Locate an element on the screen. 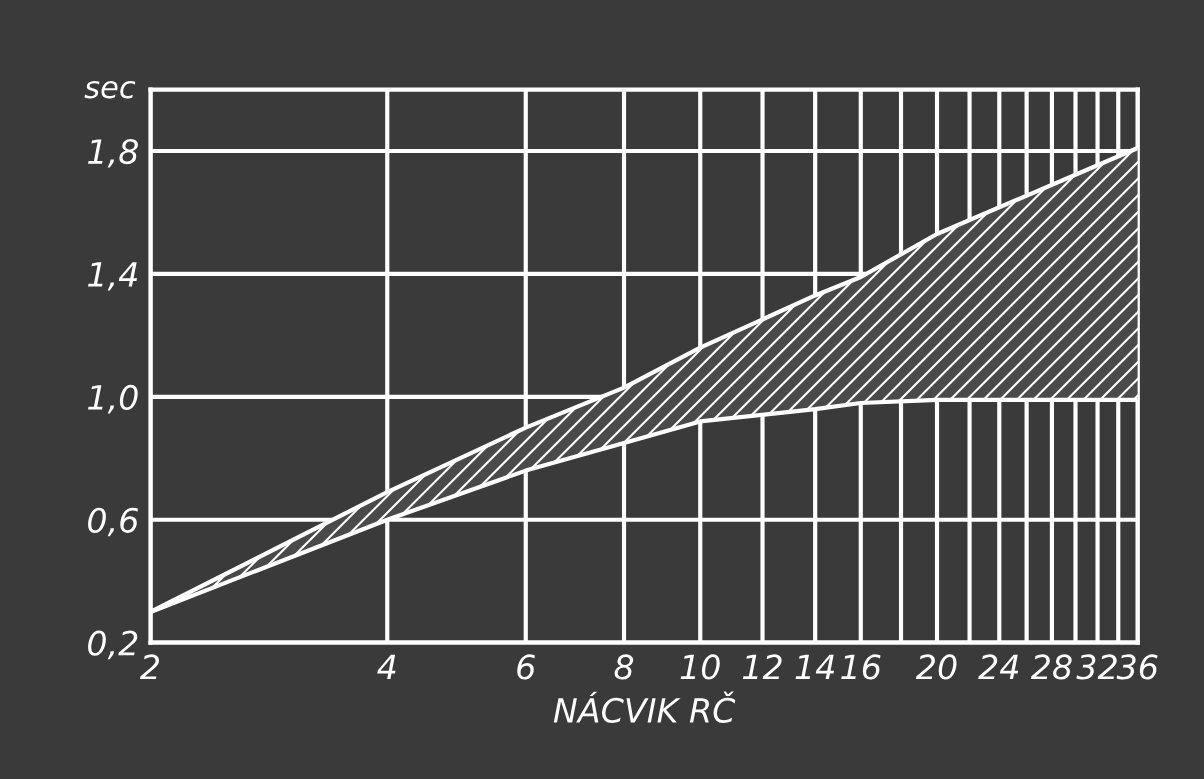 The height and width of the screenshot is (779, 1204). y-tick-label: 1,8 is located at coordinates (113, 153).